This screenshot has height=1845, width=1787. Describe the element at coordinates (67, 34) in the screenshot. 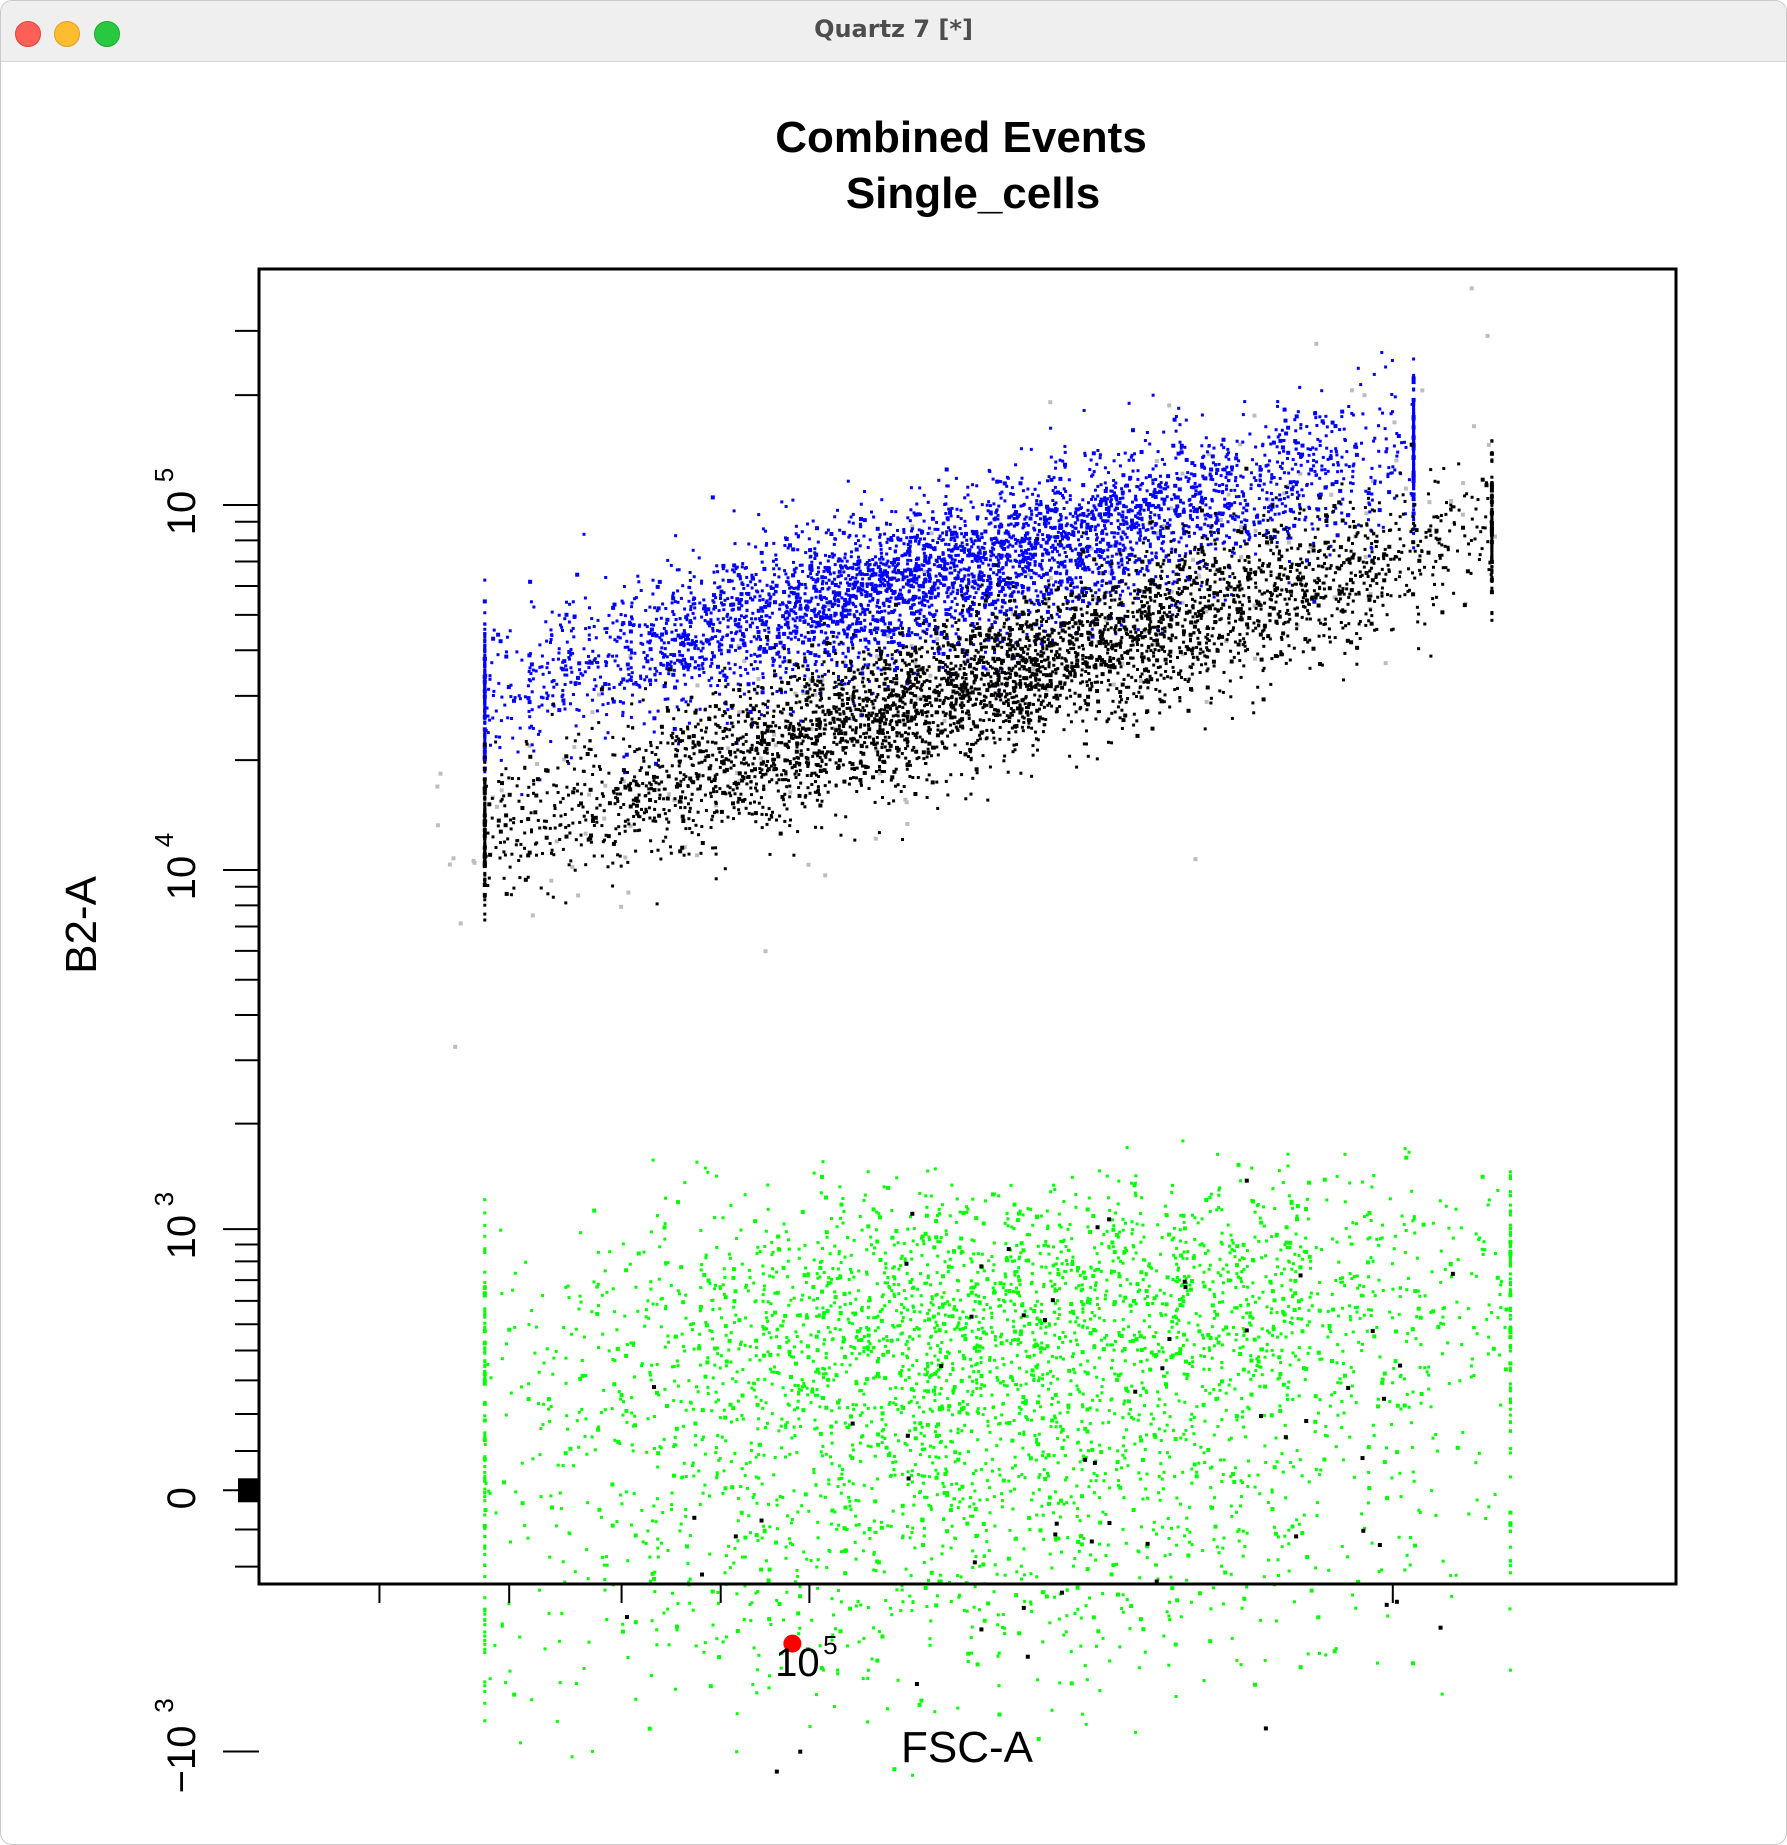

I see `minimize-window-button` at that location.